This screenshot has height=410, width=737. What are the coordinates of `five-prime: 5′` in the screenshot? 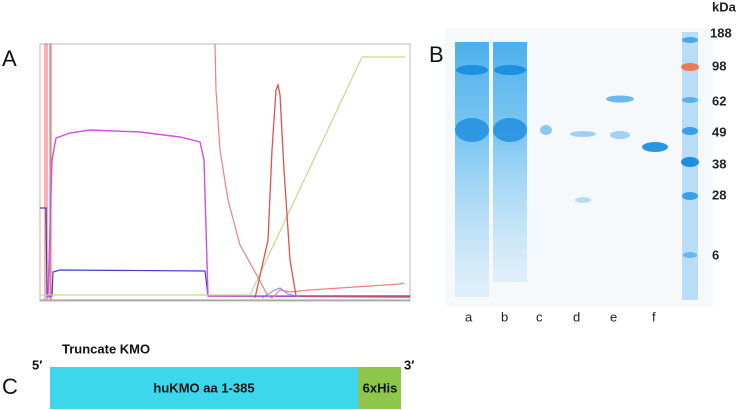 It's located at (37, 364).